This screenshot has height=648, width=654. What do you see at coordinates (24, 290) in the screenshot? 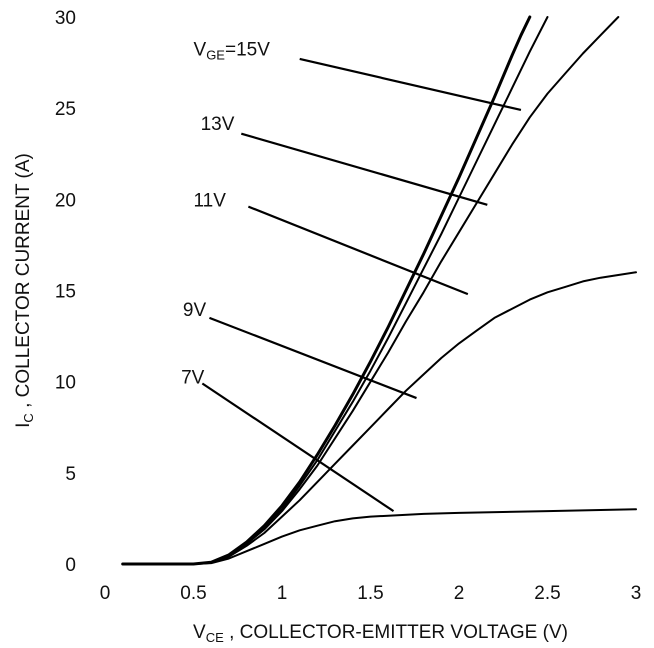
I see `y-axis-title: IC , COLLECTOR CURRENT (A)` at bounding box center [24, 290].